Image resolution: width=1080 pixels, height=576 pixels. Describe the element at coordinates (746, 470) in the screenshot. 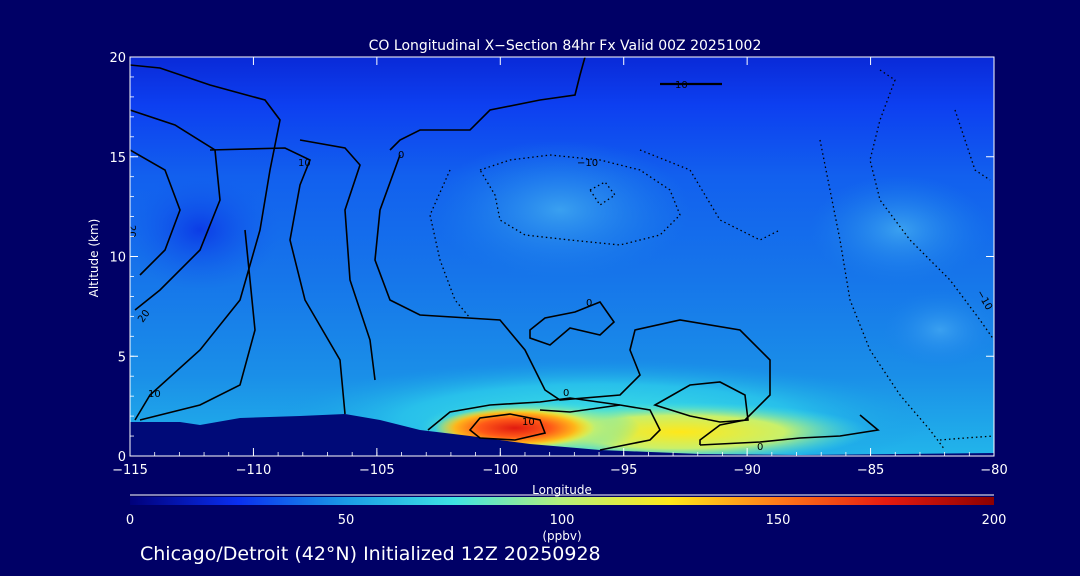

I see `x-tick-label: −90` at that location.